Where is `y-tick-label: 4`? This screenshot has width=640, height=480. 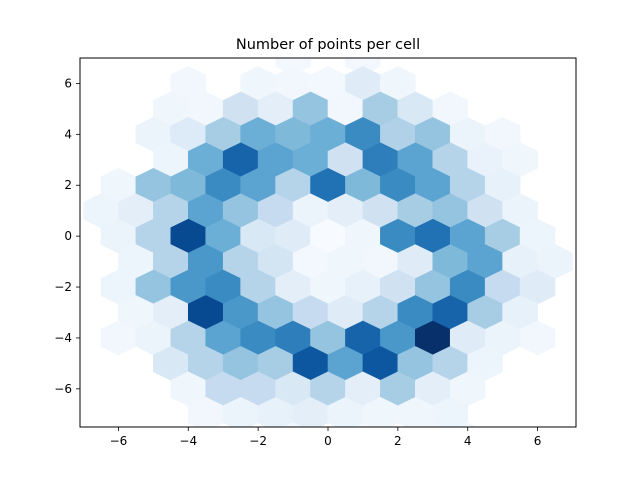
y-tick-label: 4 is located at coordinates (68, 134).